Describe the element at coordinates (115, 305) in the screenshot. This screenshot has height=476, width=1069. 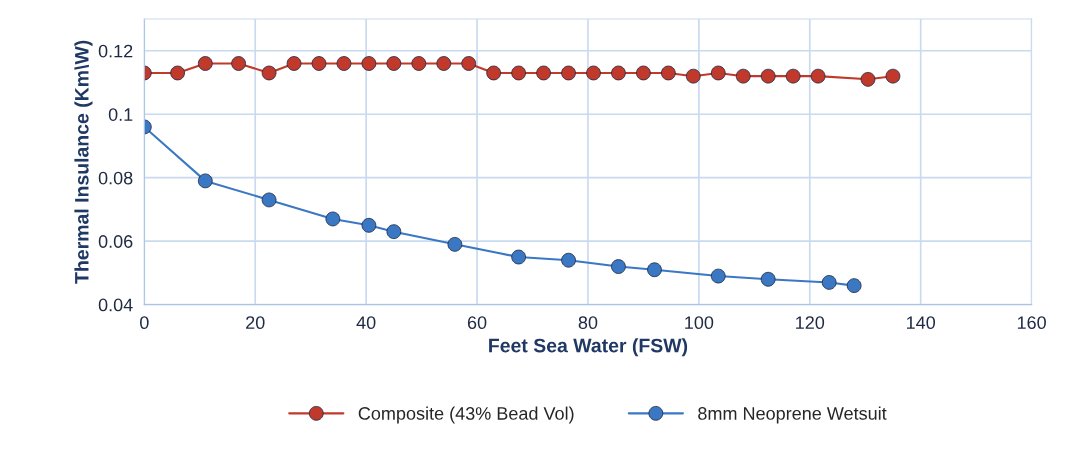
I see `y-tick-label: 0.04` at that location.